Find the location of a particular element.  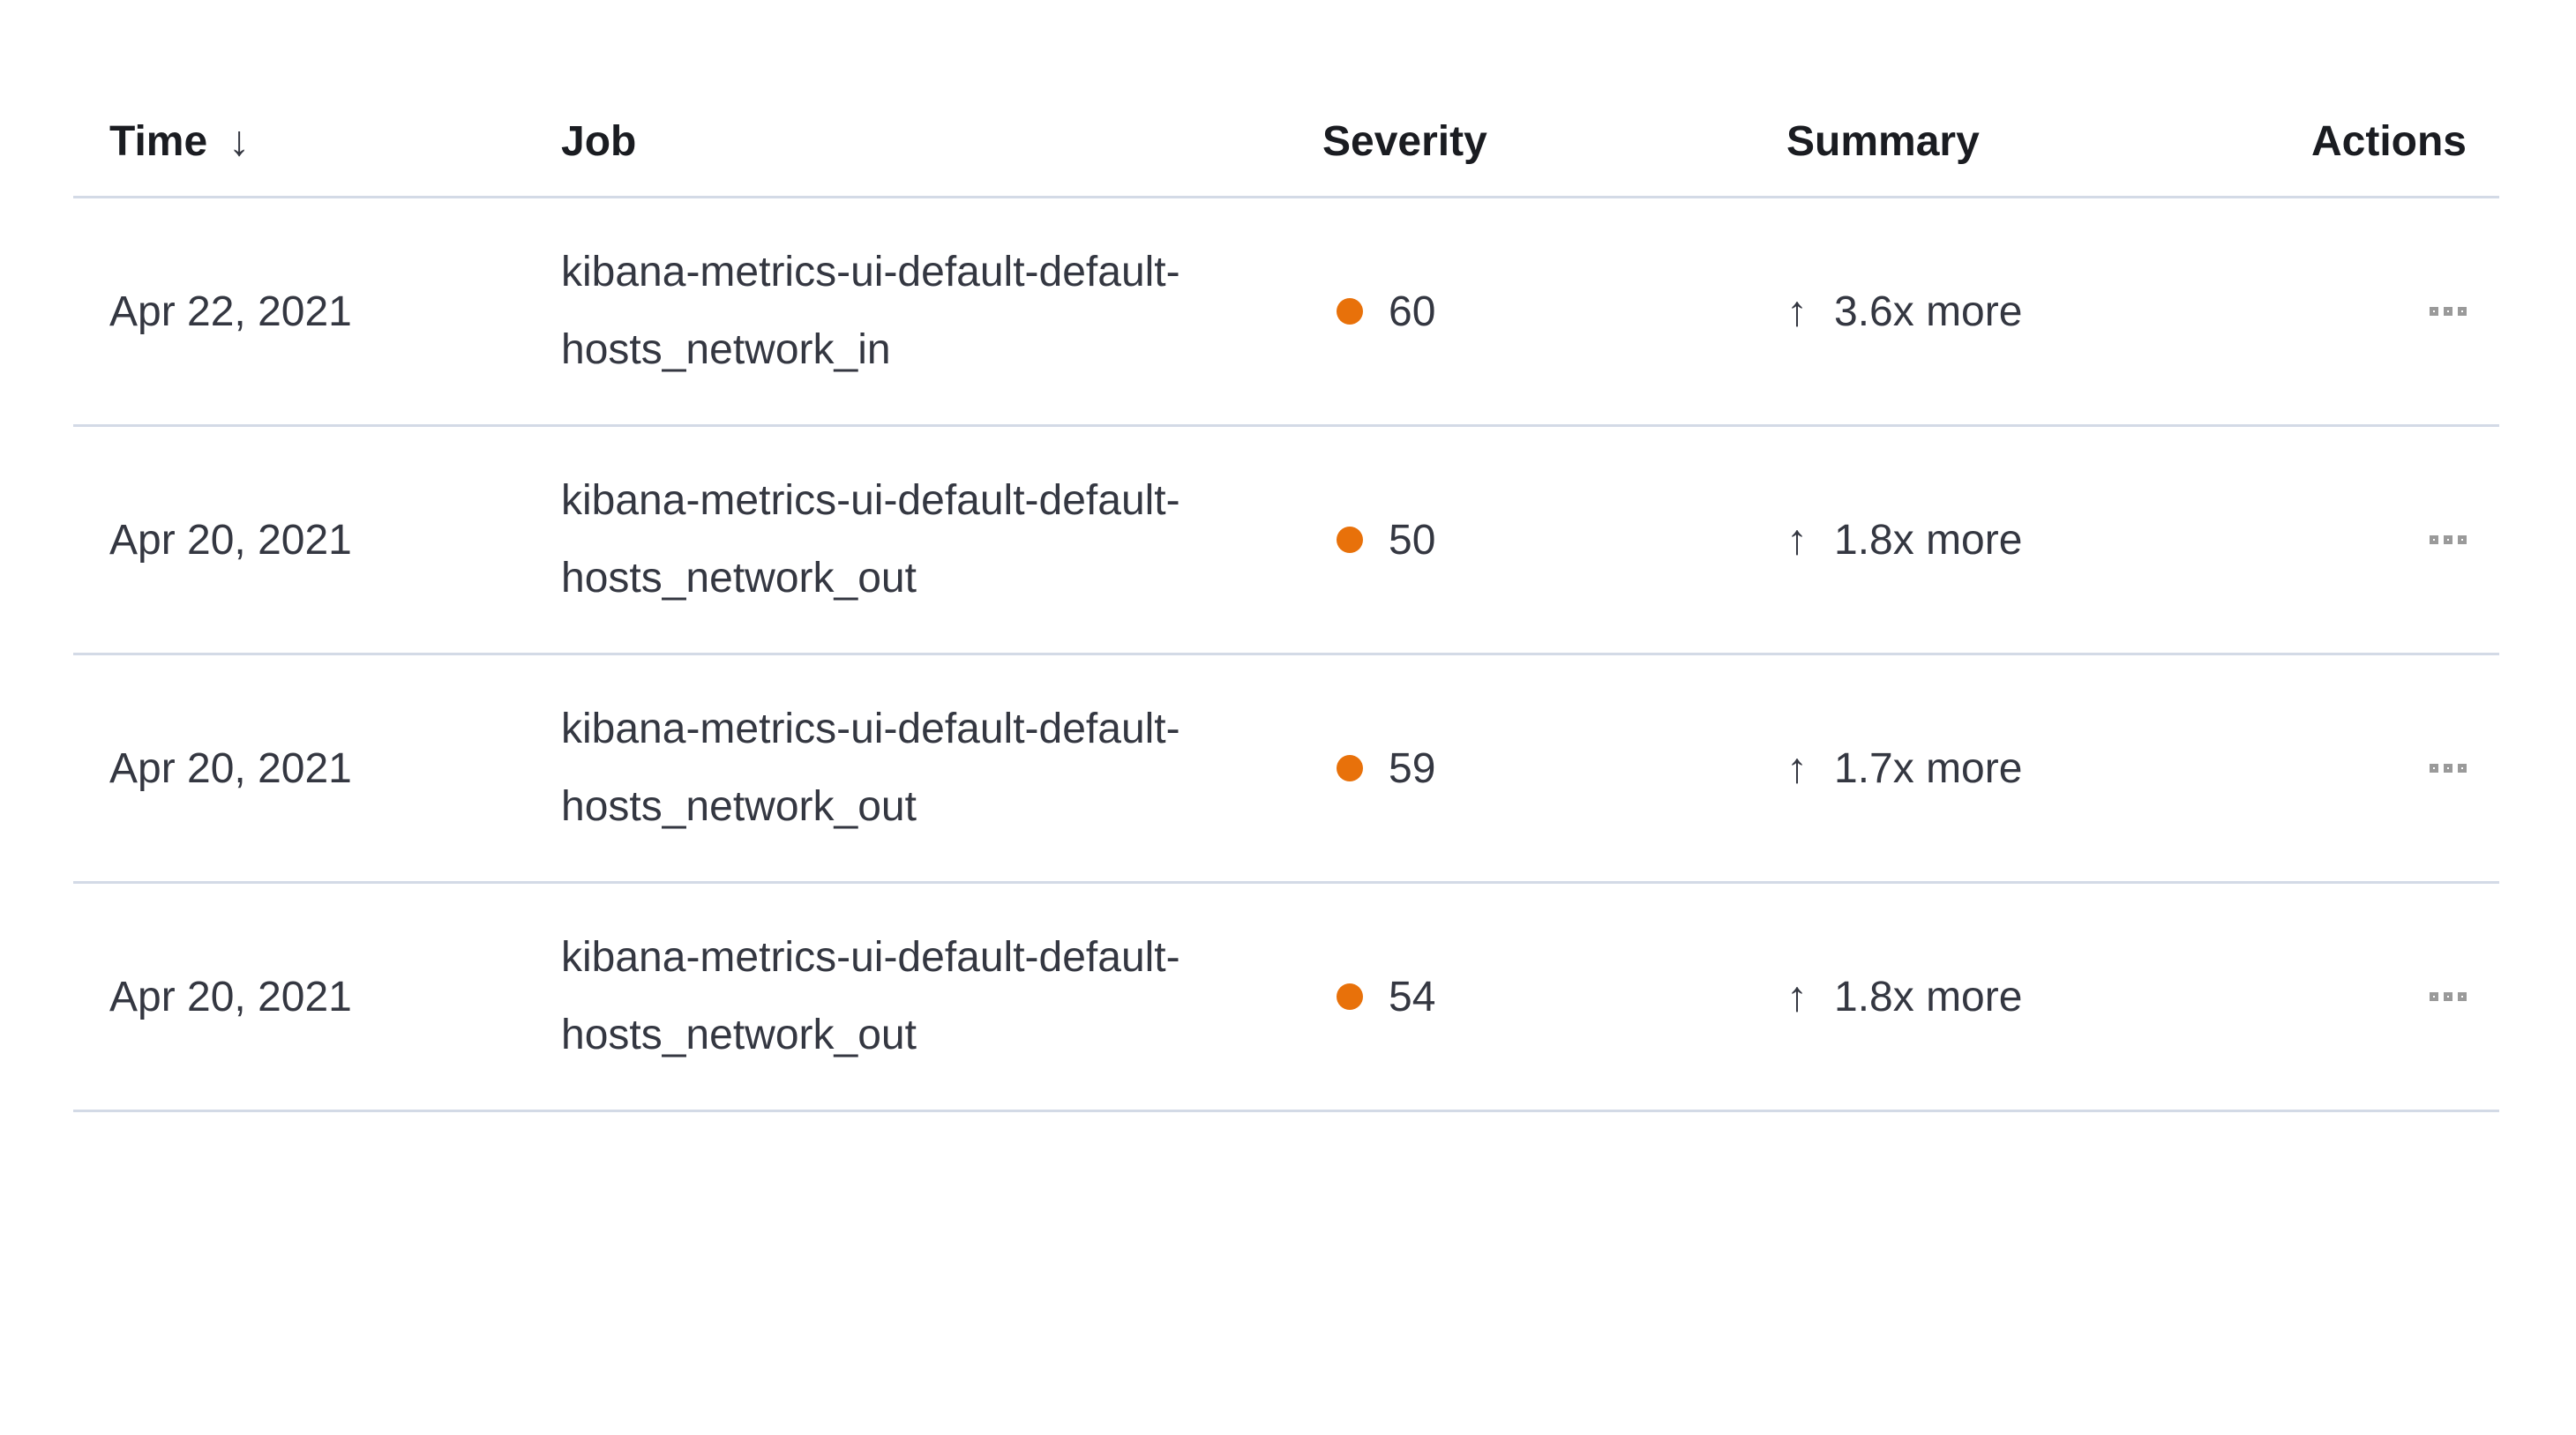

severity-cell: 60 is located at coordinates (1554, 312).